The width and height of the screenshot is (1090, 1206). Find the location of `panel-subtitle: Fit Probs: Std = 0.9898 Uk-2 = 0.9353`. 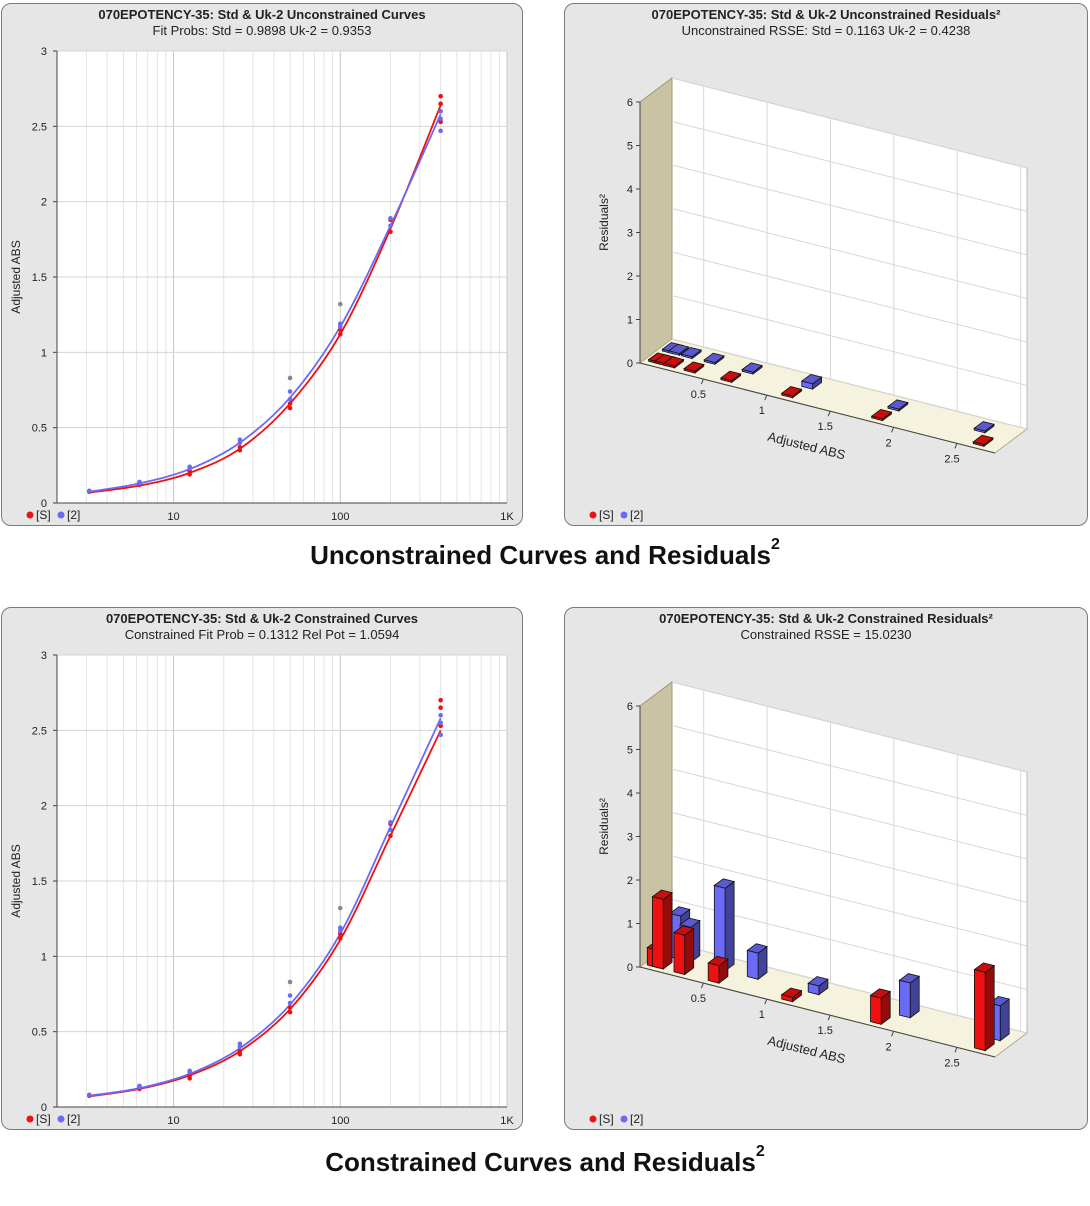

panel-subtitle: Fit Probs: Std = 0.9898 Uk-2 = 0.9353 is located at coordinates (262, 30).